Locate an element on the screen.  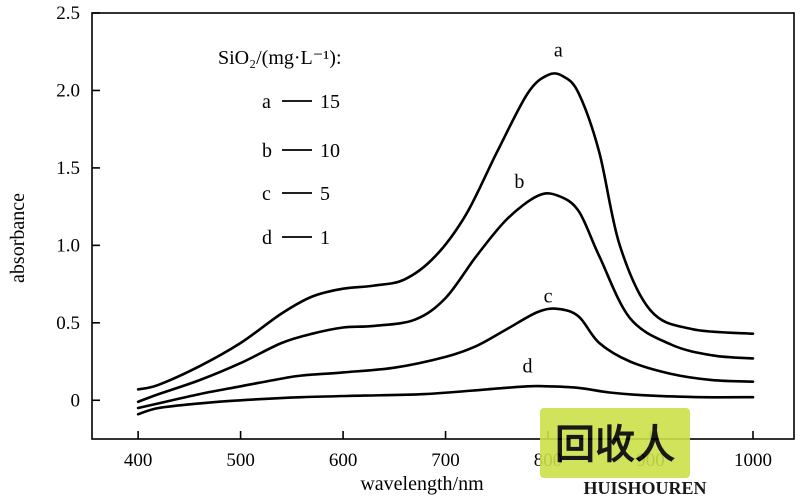
y-tick-label-1: 0.5 is located at coordinates (68, 323).